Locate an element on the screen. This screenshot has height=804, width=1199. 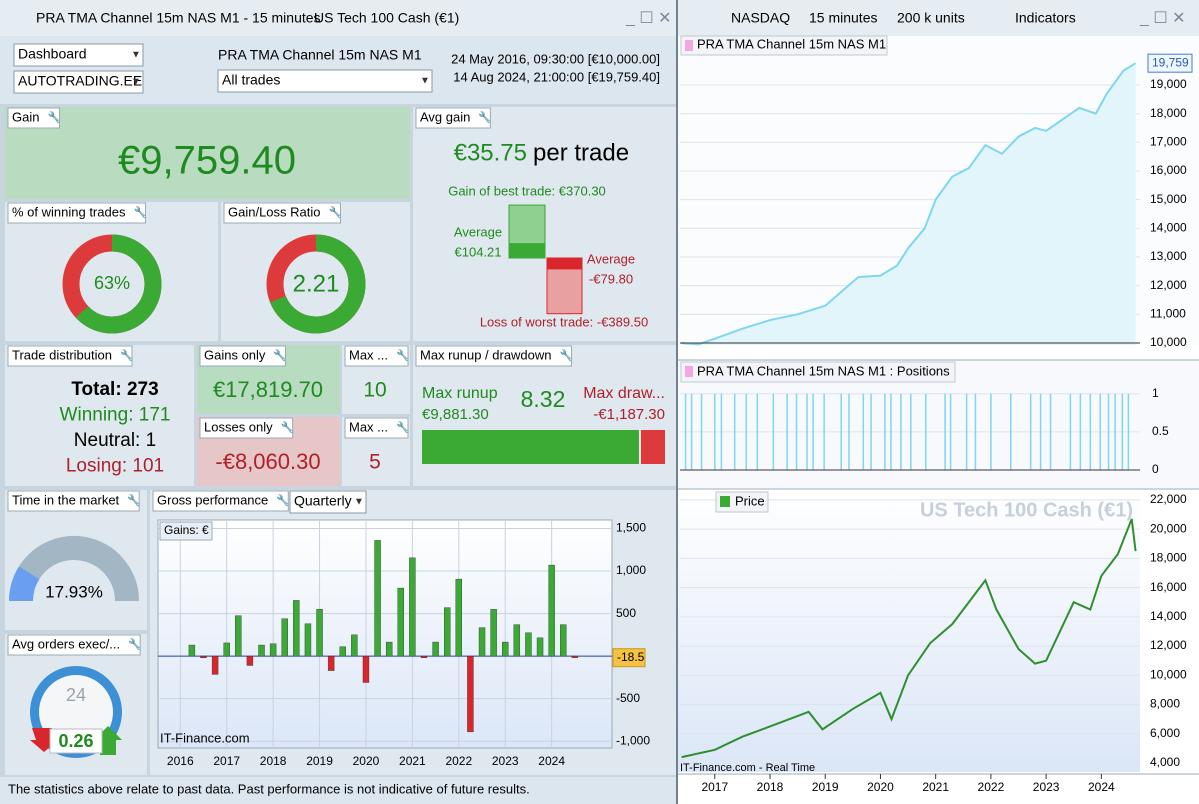
y-tick-label: 11,000 is located at coordinates (1168, 313).